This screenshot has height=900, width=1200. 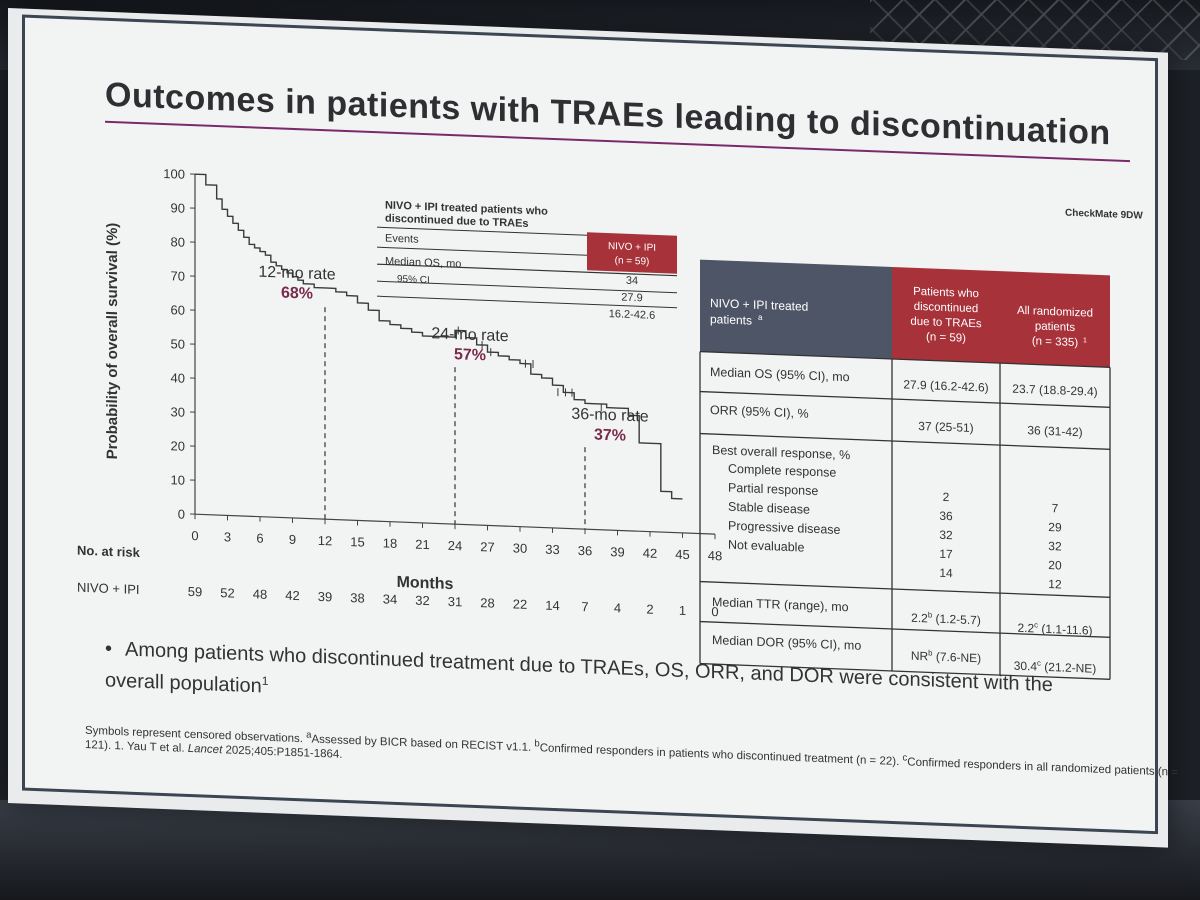 What do you see at coordinates (552, 606) in the screenshot?
I see `at-risk-value: 14` at bounding box center [552, 606].